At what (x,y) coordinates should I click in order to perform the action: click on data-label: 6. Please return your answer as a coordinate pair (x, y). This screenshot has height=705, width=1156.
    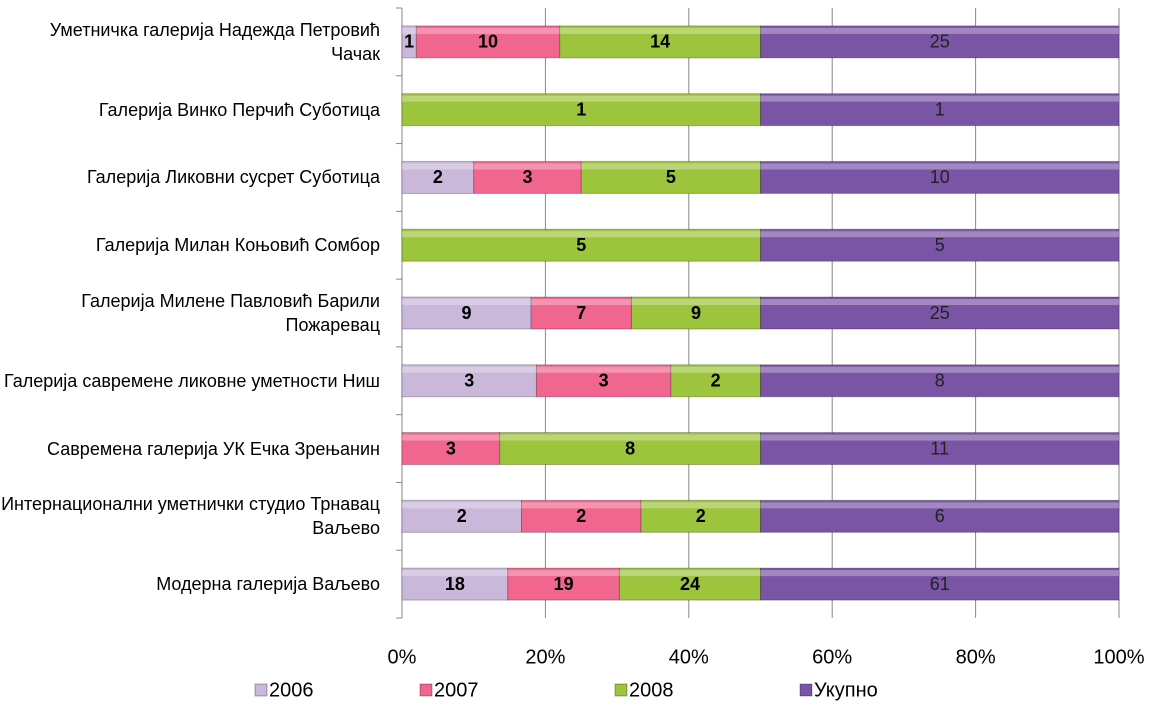
    Looking at the image, I should click on (940, 516).